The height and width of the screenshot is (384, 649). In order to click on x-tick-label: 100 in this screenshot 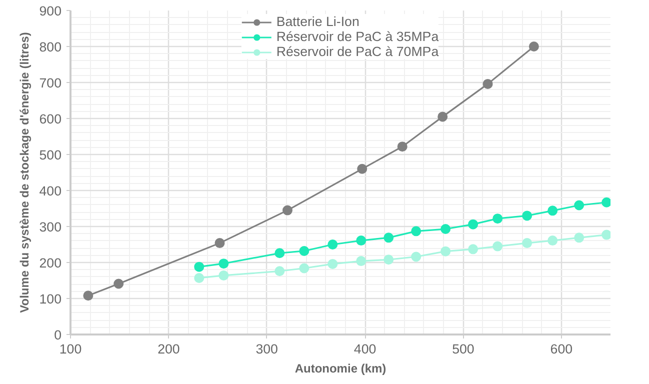, I will do `click(70, 349)`.